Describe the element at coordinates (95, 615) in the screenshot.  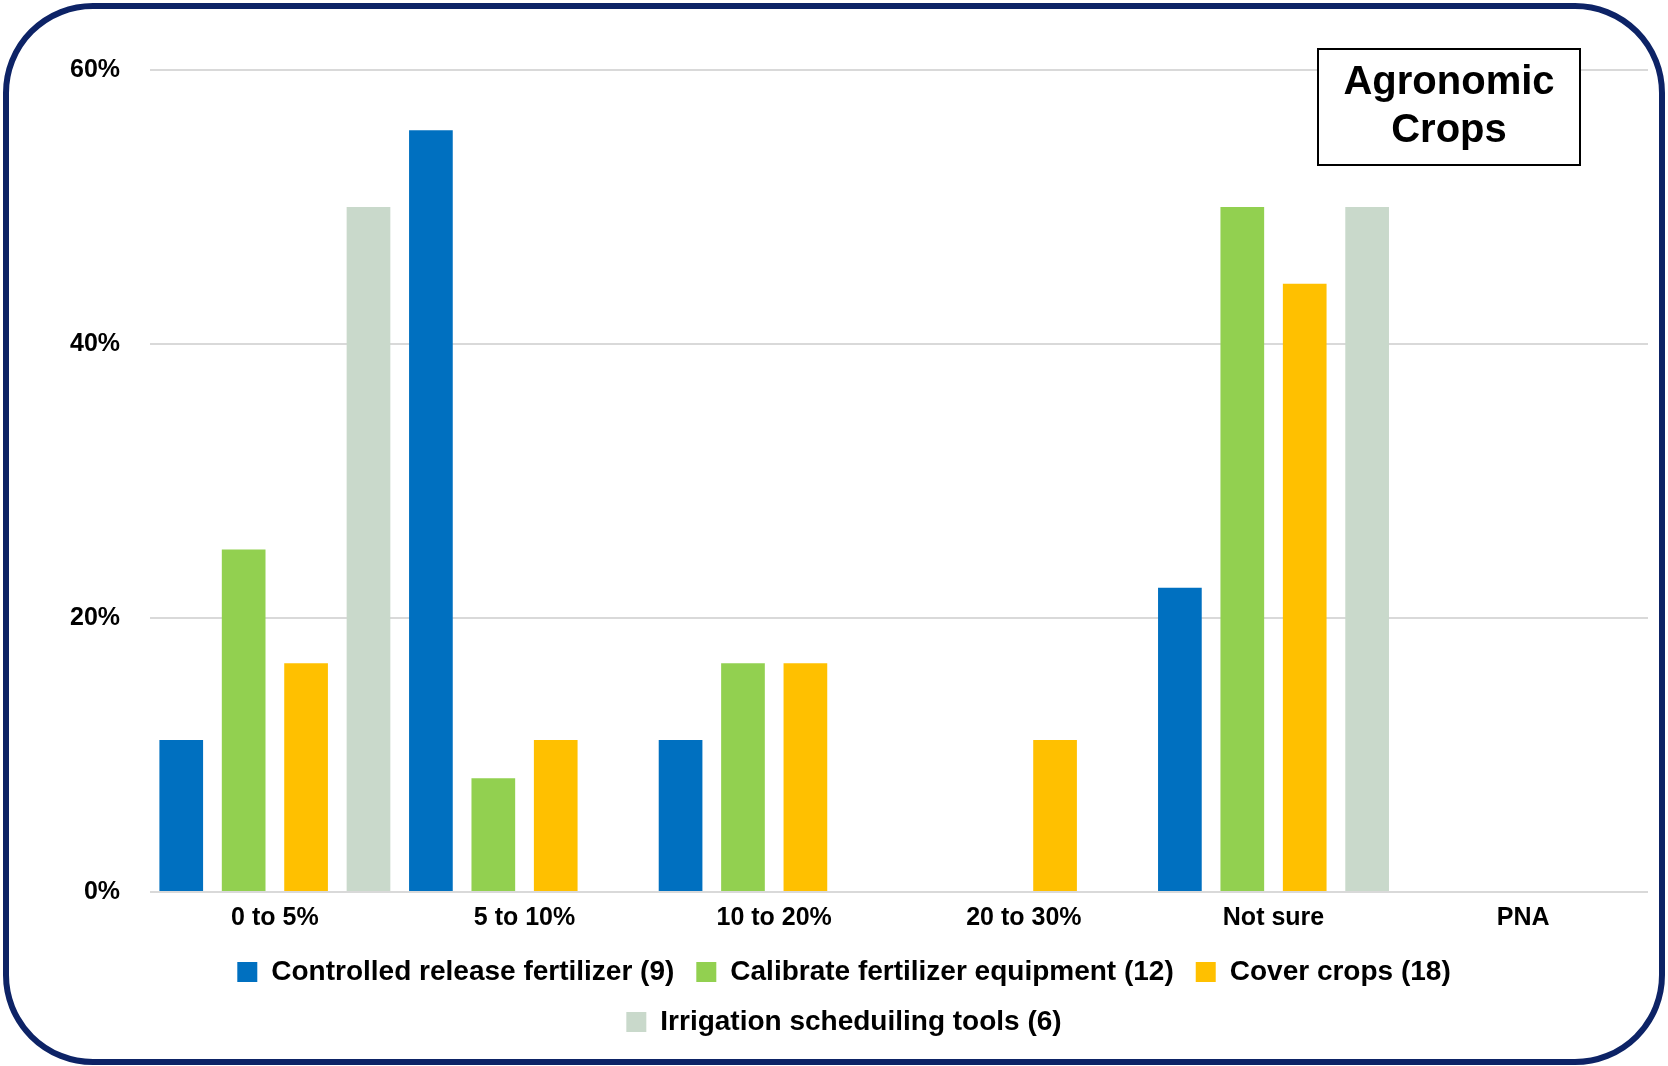
I see `y-tick-label: 20%` at that location.